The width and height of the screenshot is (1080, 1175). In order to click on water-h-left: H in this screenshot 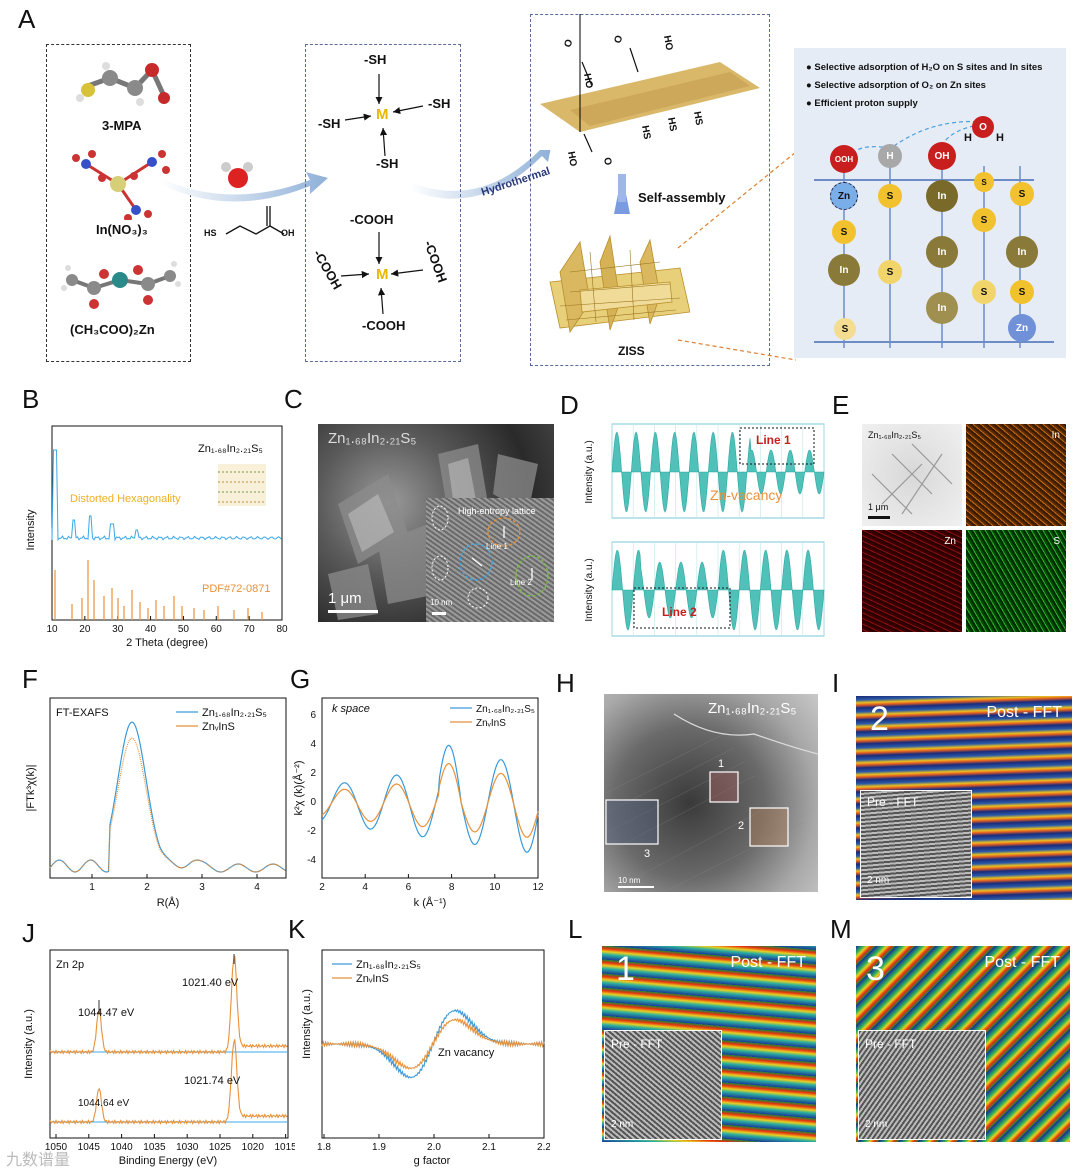, I will do `click(968, 138)`.